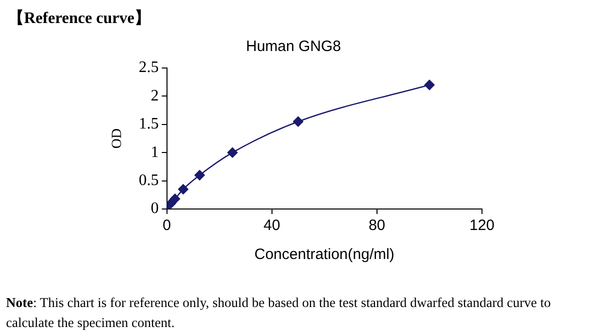 The width and height of the screenshot is (600, 336). What do you see at coordinates (482, 225) in the screenshot?
I see `x-tick-label: 120` at bounding box center [482, 225].